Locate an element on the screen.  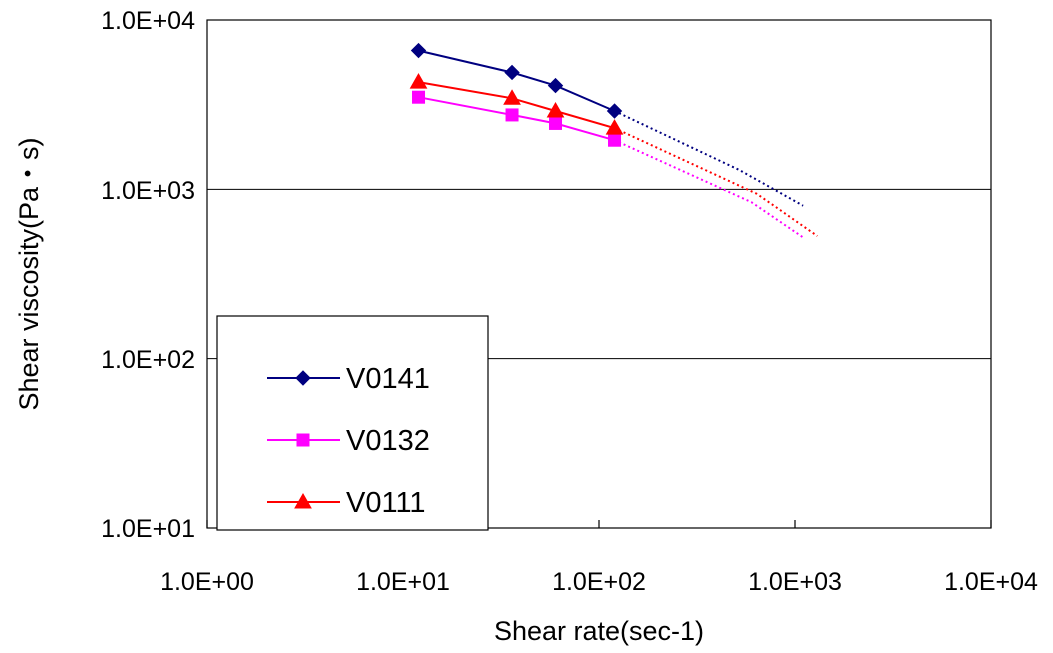
legend-marker-v0141 is located at coordinates (303, 378).